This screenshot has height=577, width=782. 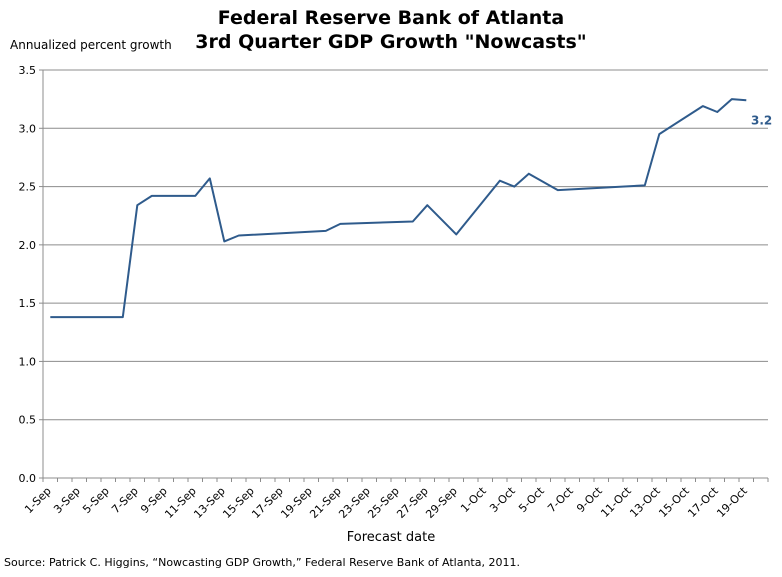 I want to click on x-tick-label: 23-Sep, so click(x=354, y=502).